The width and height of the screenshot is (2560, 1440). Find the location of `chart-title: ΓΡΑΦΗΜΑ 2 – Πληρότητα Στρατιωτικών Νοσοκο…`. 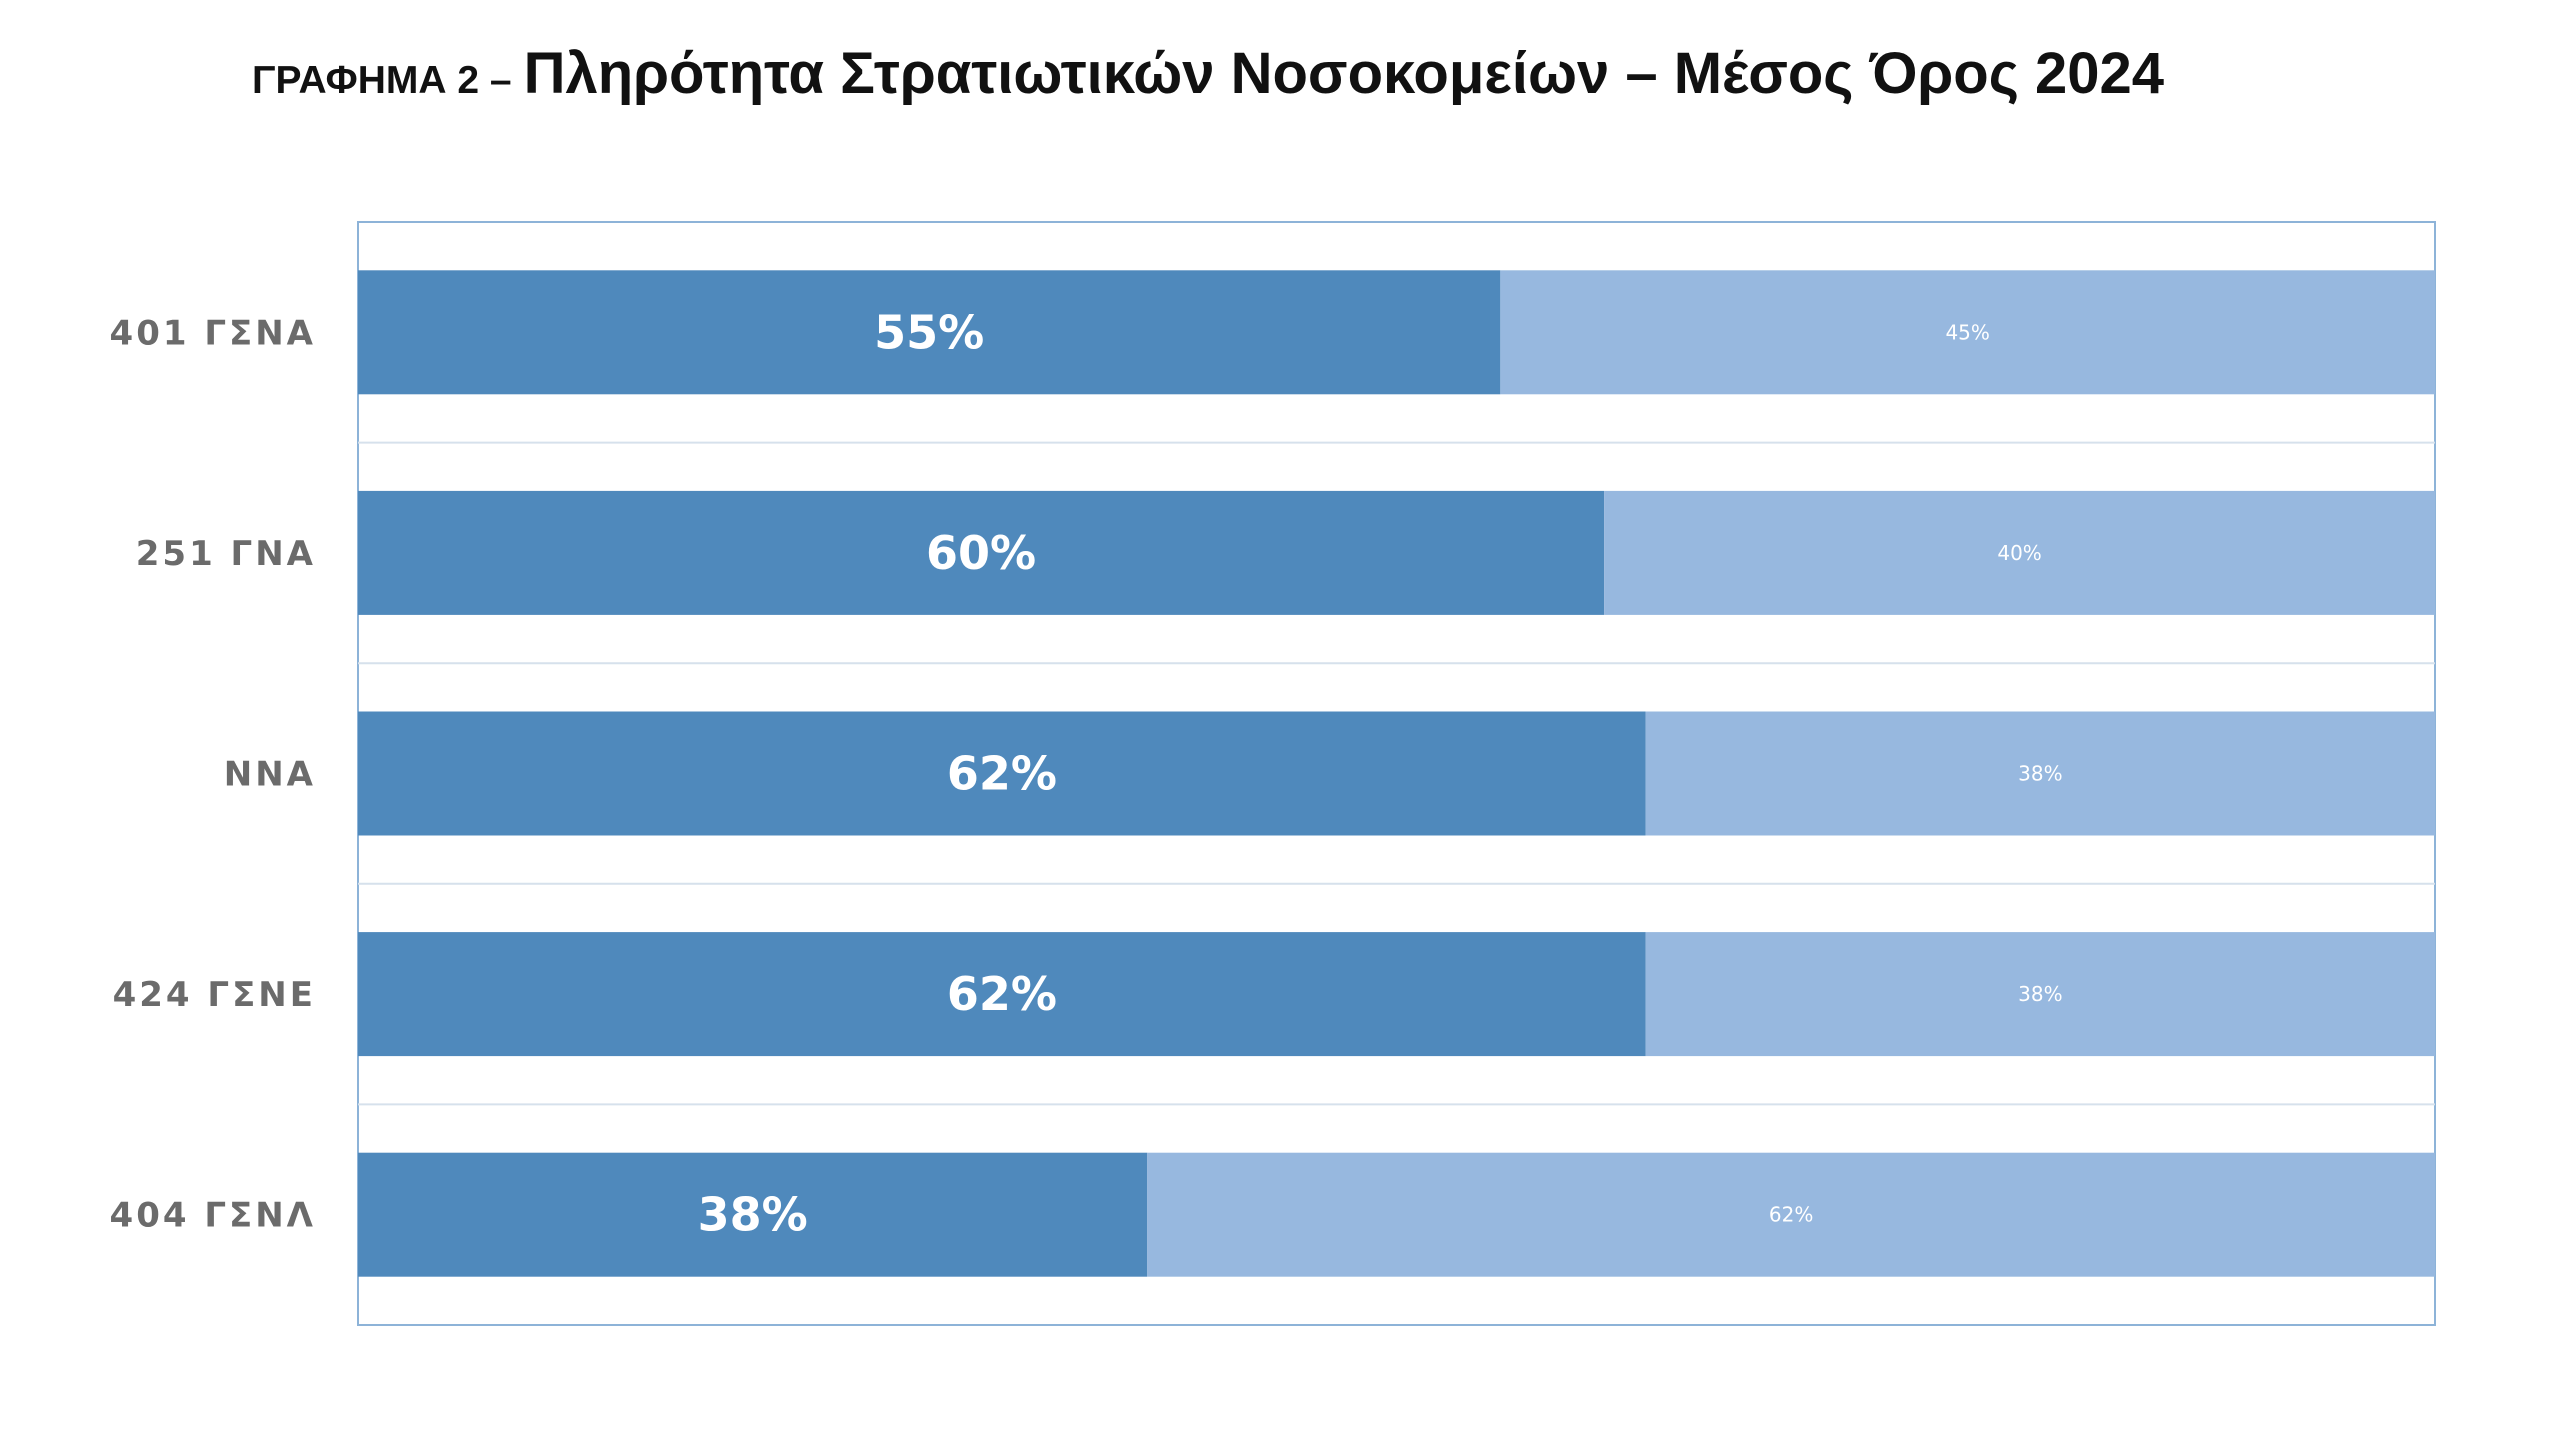

chart-title: ΓΡΑΦΗΜΑ 2 – Πληρότητα Στρατιωτικών Νοσοκο… is located at coordinates (1302, 80).